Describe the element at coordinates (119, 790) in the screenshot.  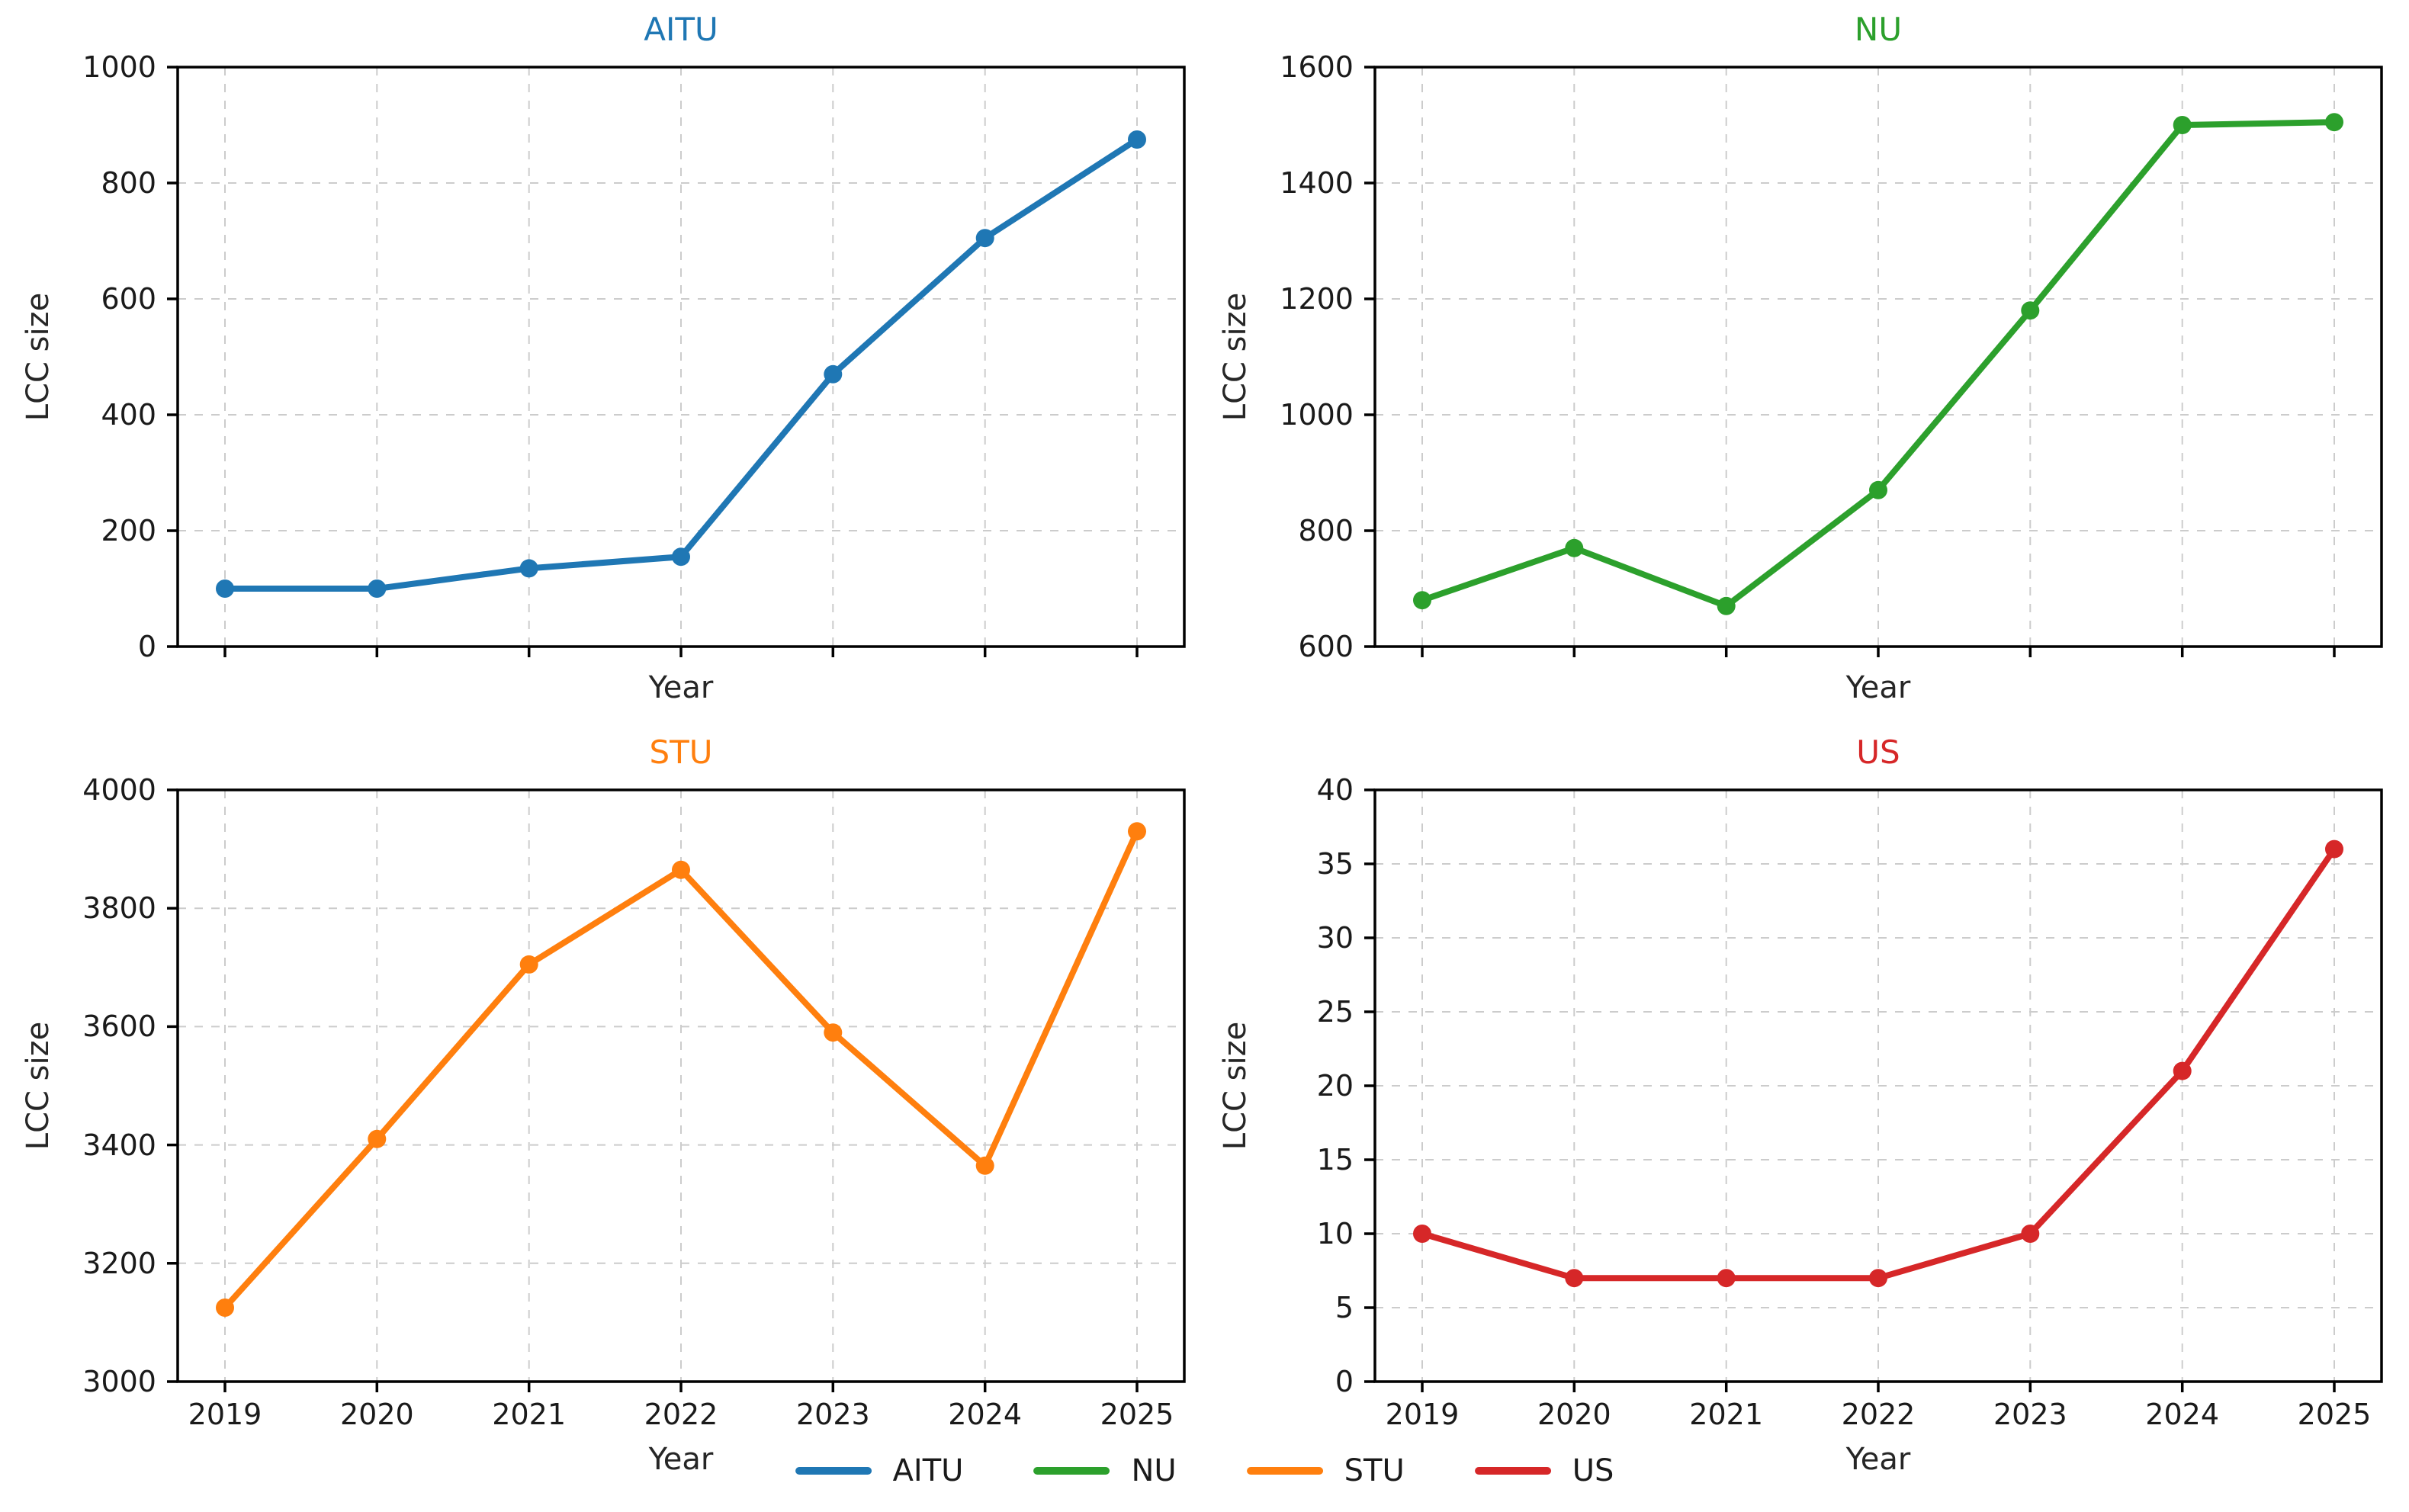
I see `y-tick-label: 4000` at that location.